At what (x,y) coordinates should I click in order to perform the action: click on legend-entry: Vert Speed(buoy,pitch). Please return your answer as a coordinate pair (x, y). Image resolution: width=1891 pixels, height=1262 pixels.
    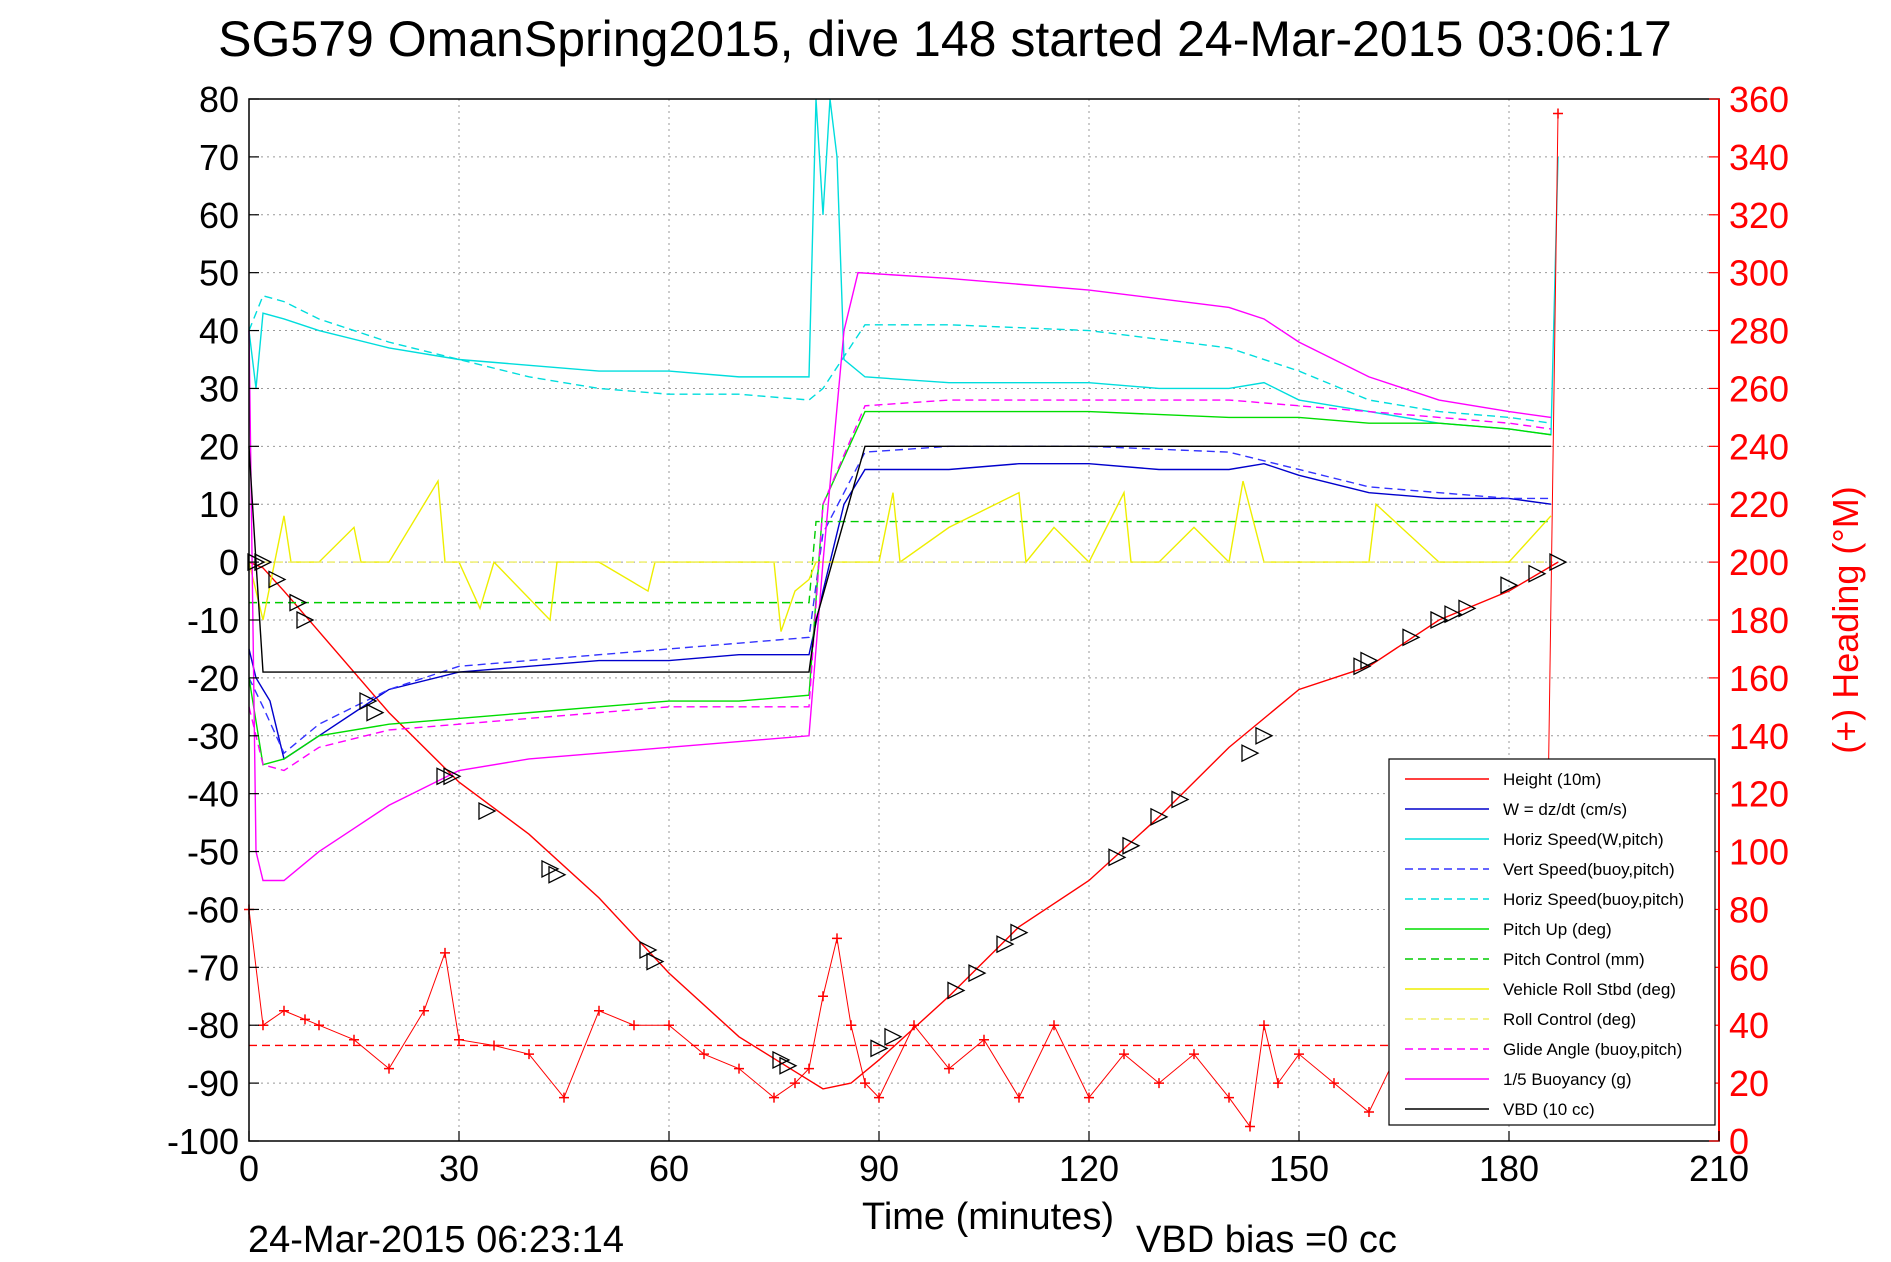
    Looking at the image, I should click on (1589, 869).